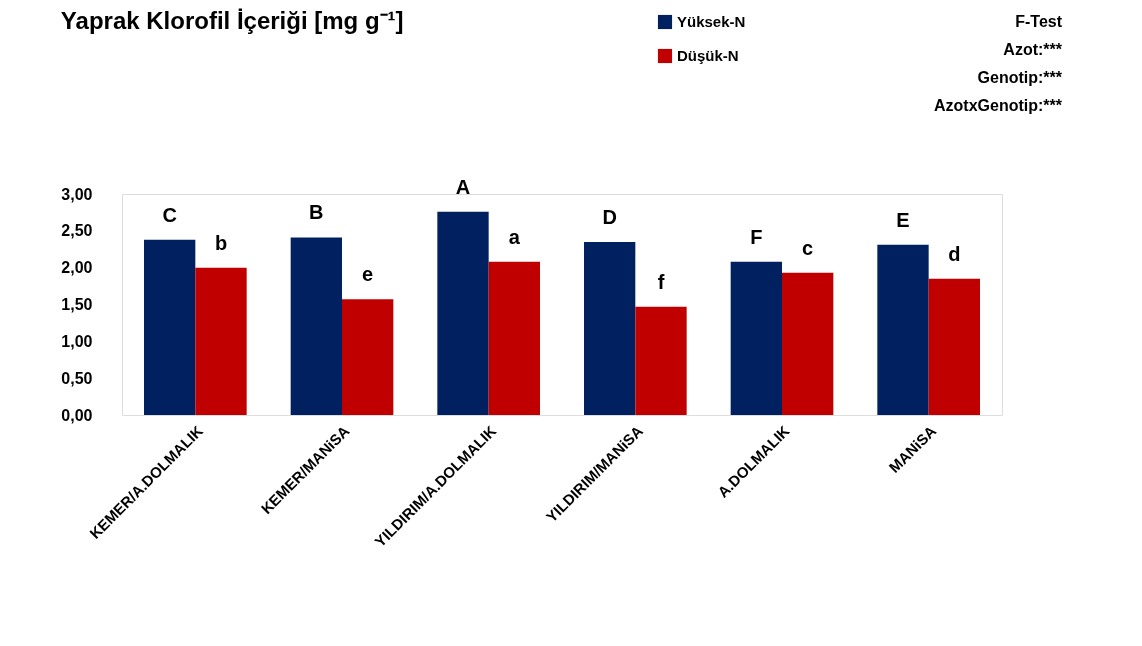  Describe the element at coordinates (756, 236) in the screenshot. I see `data-label: F` at that location.